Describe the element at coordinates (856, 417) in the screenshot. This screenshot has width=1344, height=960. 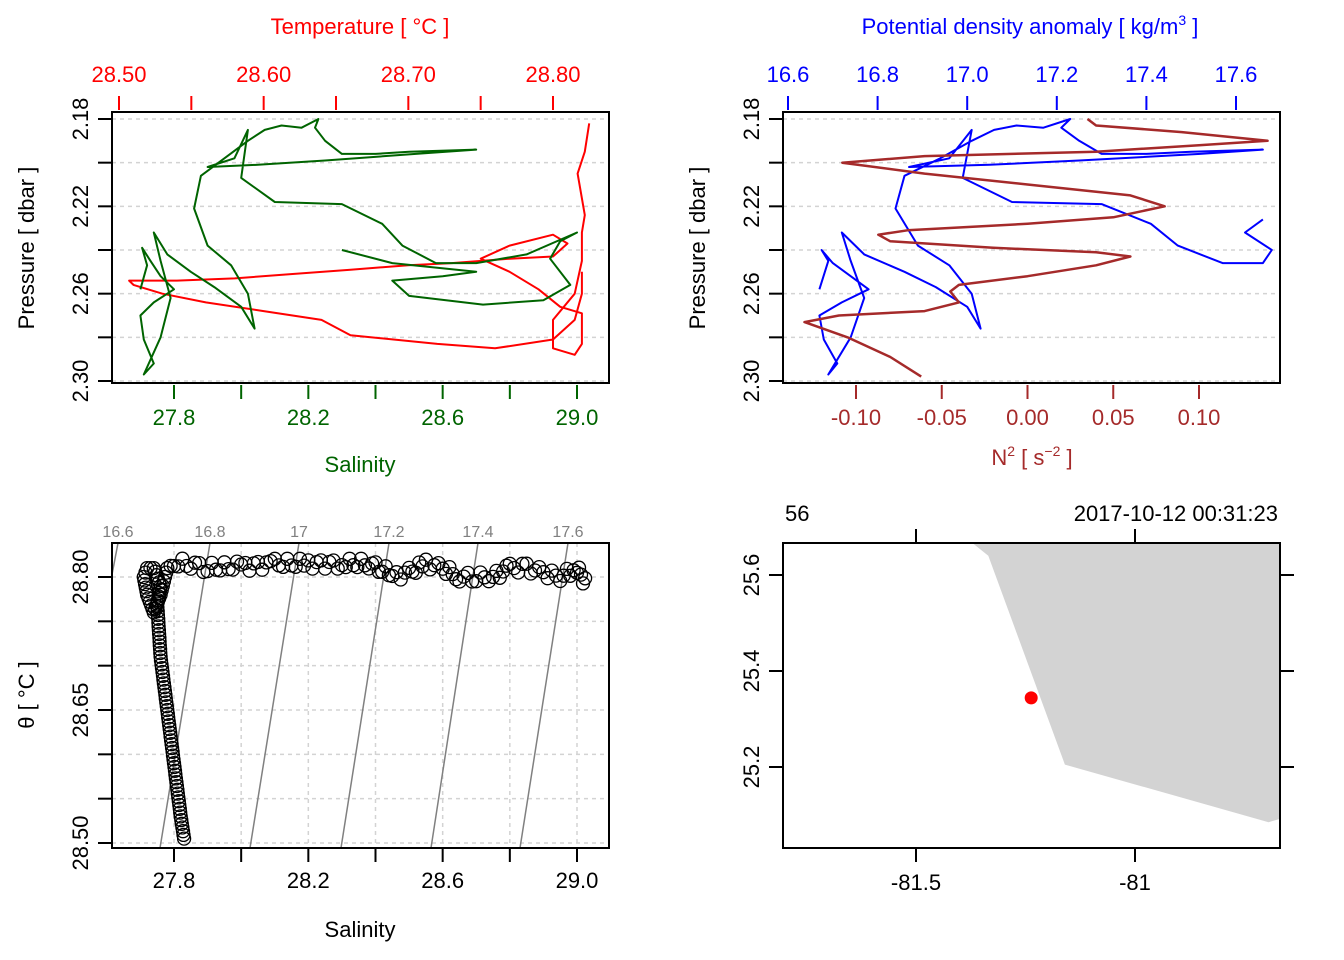
I see `p2-bottom-axis-tick-label: -0.10` at that location.